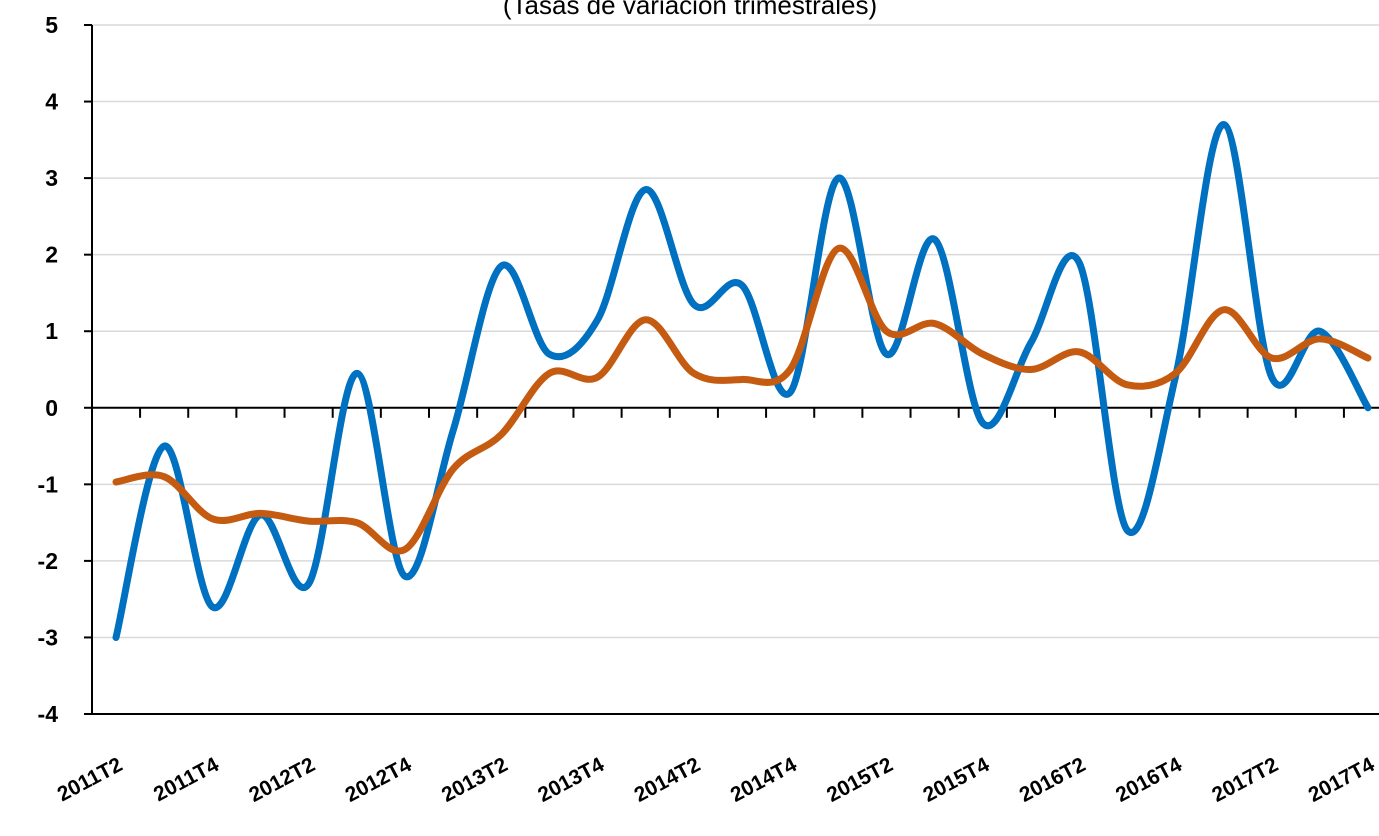 Image resolution: width=1379 pixels, height=836 pixels. Describe the element at coordinates (48, 561) in the screenshot. I see `y-tick-label: -2` at that location.